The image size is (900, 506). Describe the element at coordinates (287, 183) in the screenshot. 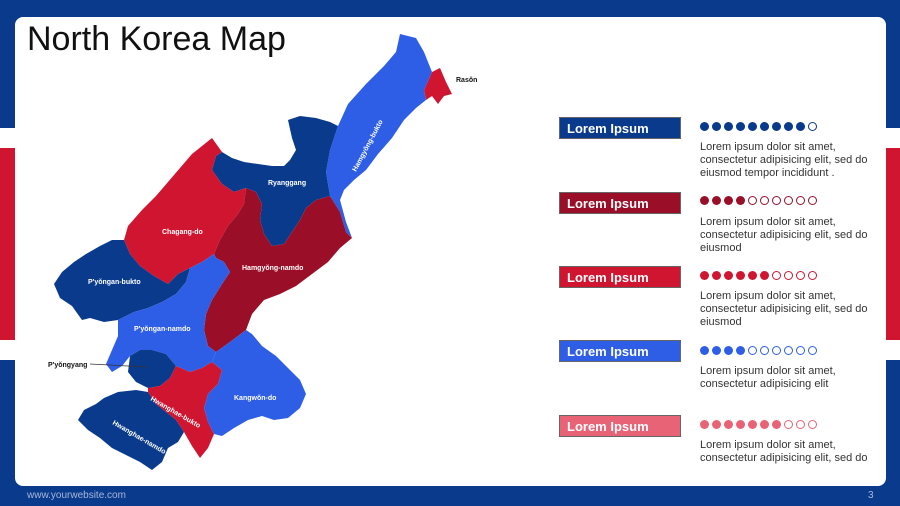

I see `label-ryanggang: Ryanggang` at that location.